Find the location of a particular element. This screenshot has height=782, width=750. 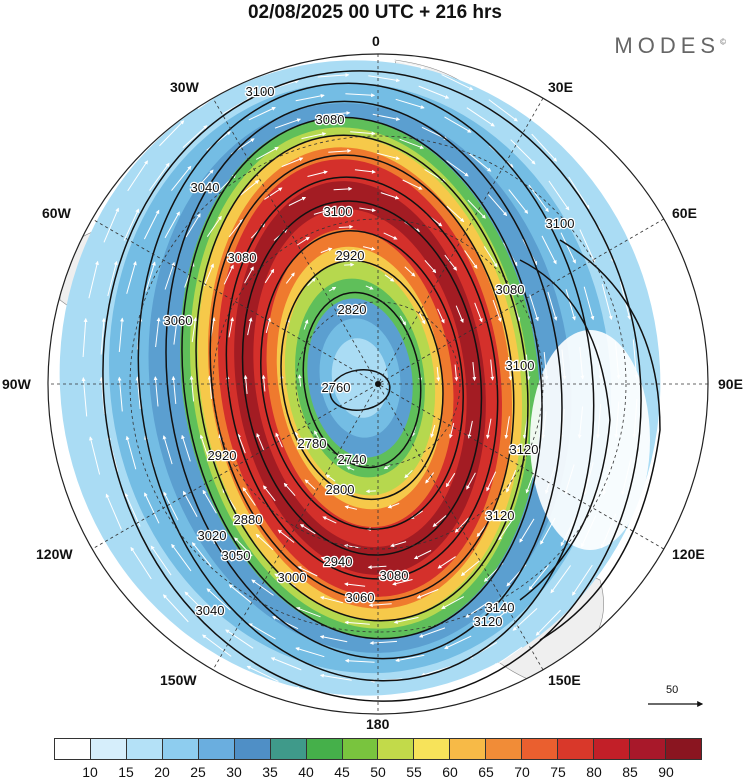

lon-label-0: 0 is located at coordinates (376, 41).